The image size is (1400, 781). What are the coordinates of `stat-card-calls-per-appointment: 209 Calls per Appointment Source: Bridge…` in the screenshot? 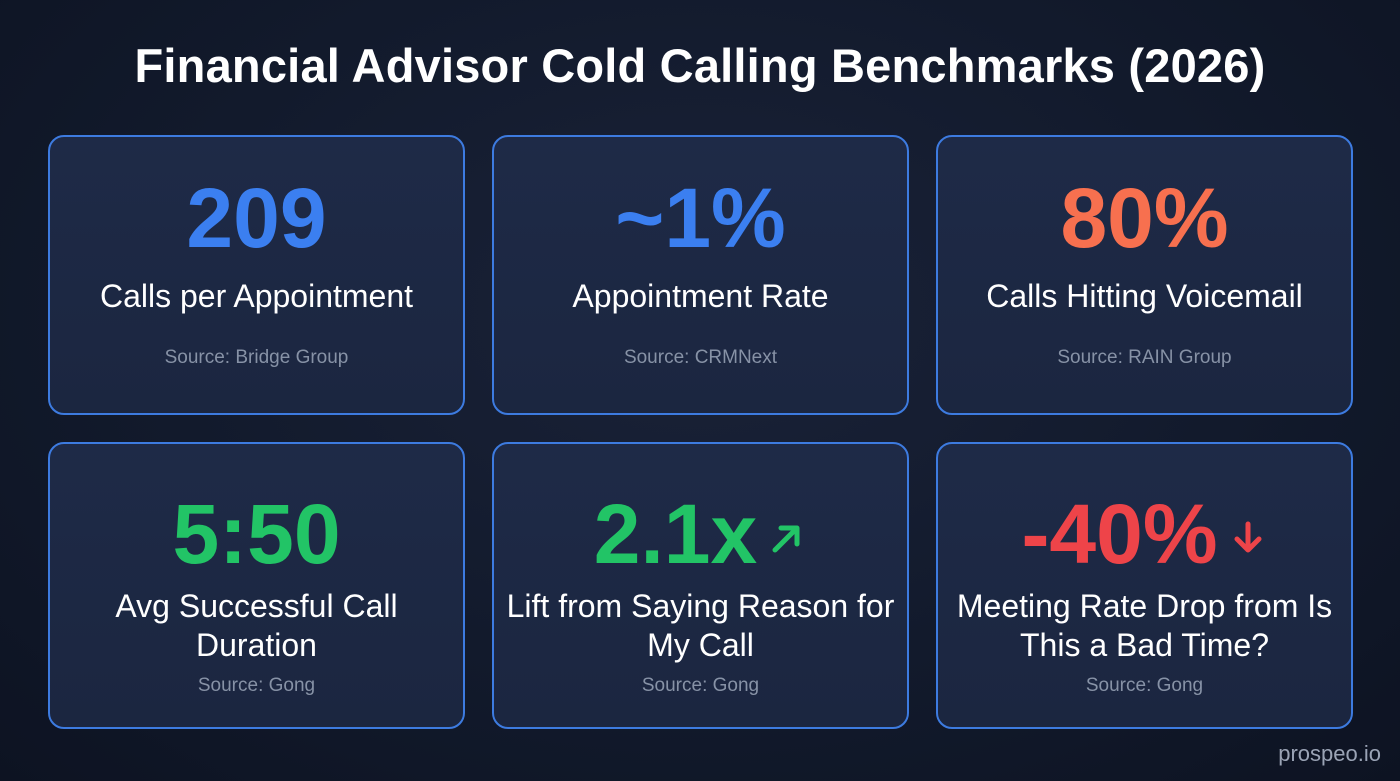 It's located at (256, 275).